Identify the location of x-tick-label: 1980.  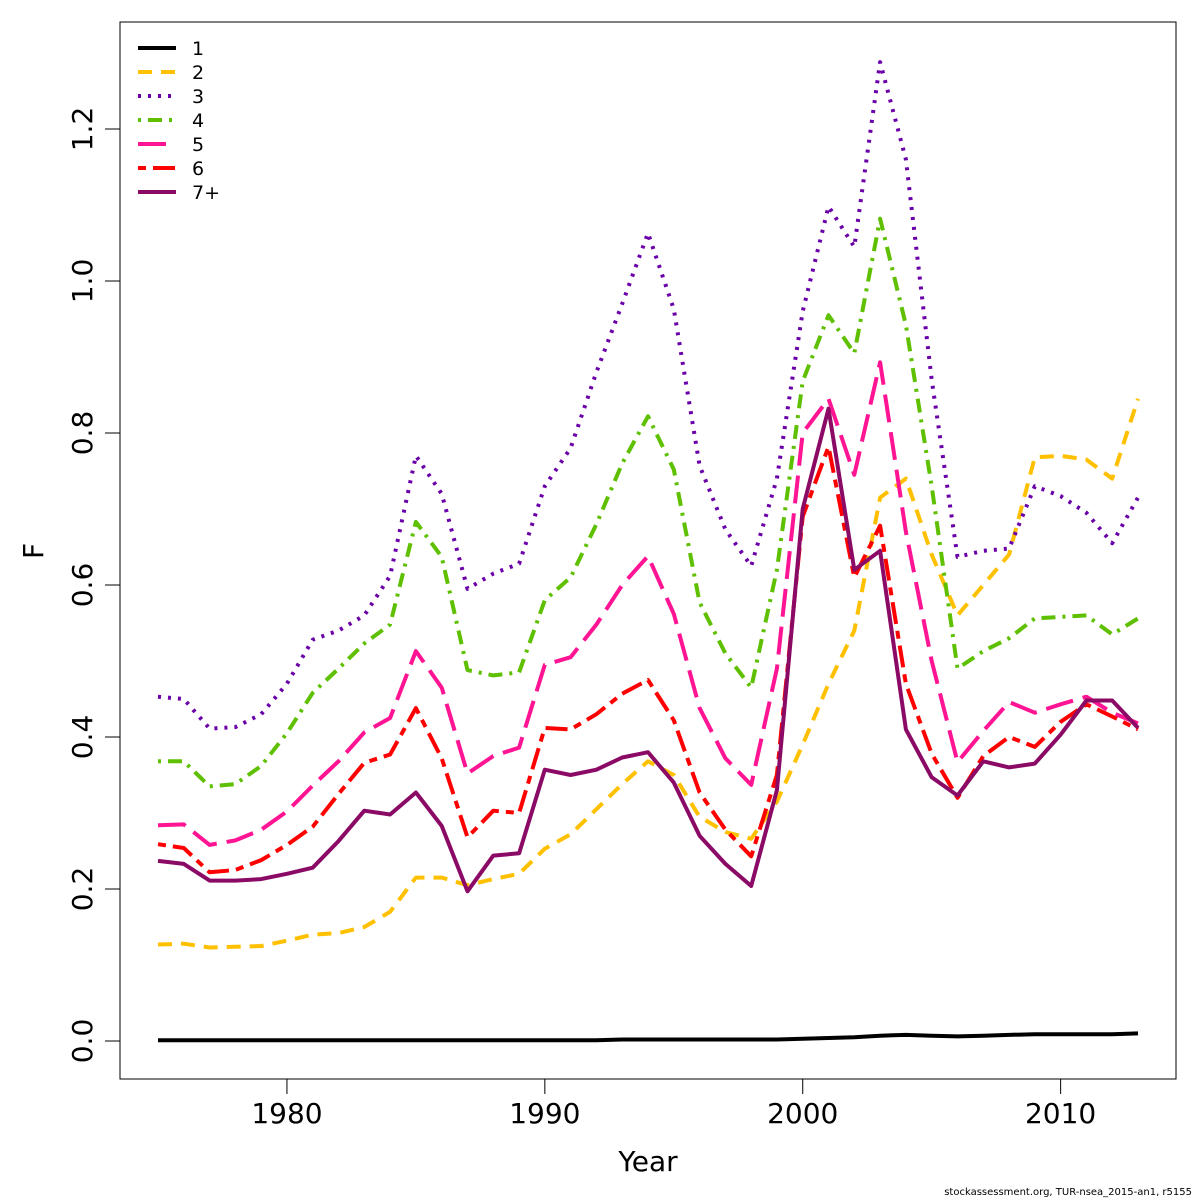
(286, 1113).